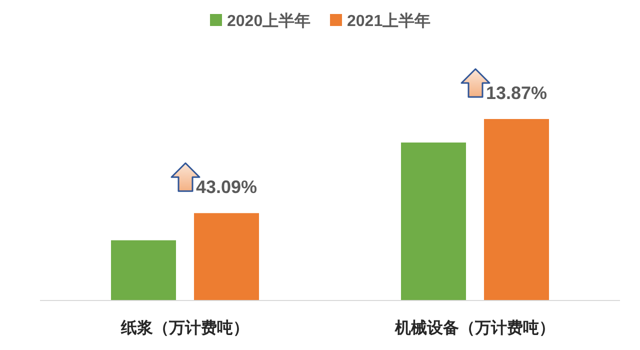 This screenshot has height=350, width=640. I want to click on text: 13.87%, so click(517, 93).